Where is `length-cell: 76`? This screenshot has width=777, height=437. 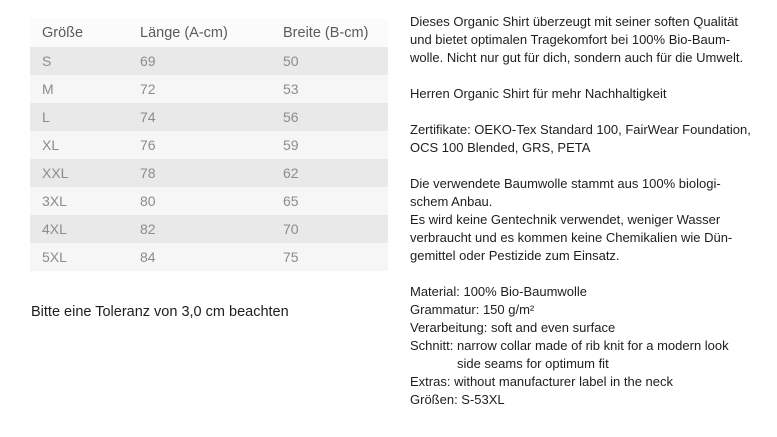
length-cell: 76 is located at coordinates (199, 145).